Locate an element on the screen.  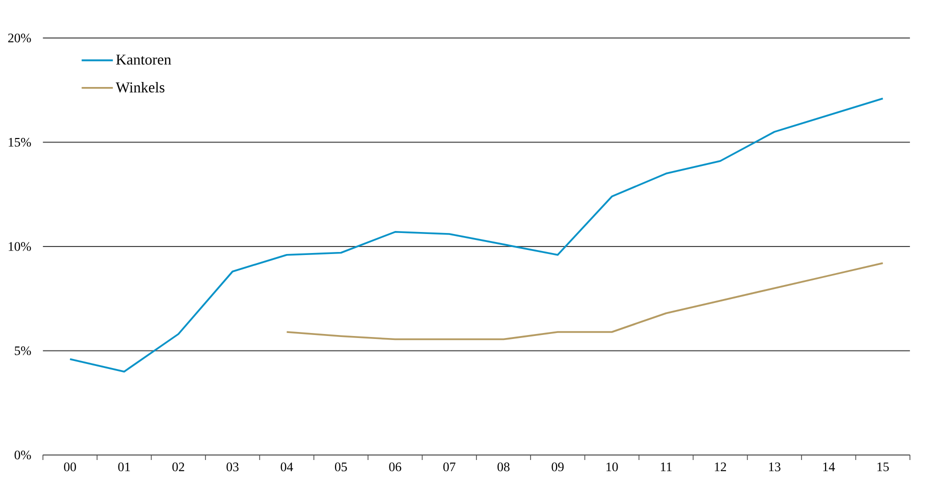
x-tick-label: 06 is located at coordinates (395, 467).